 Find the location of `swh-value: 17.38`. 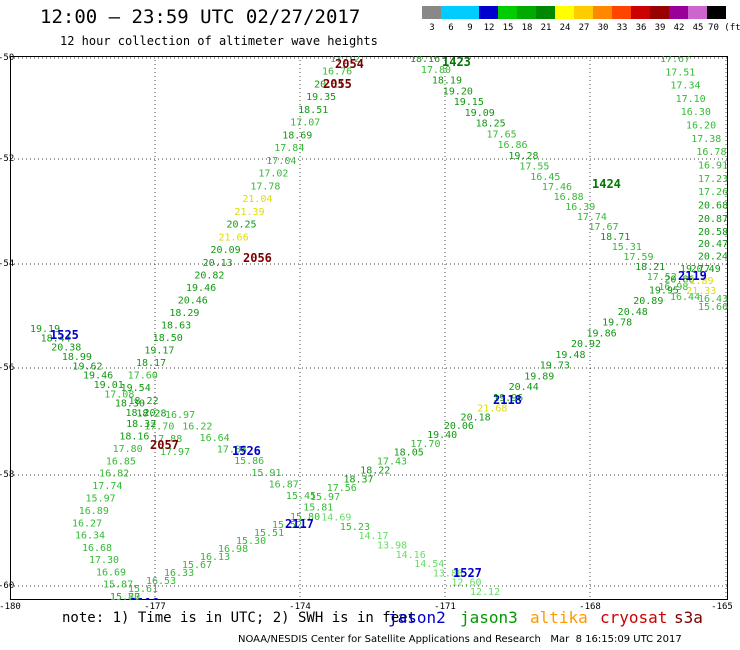

swh-value: 17.38 is located at coordinates (706, 139).